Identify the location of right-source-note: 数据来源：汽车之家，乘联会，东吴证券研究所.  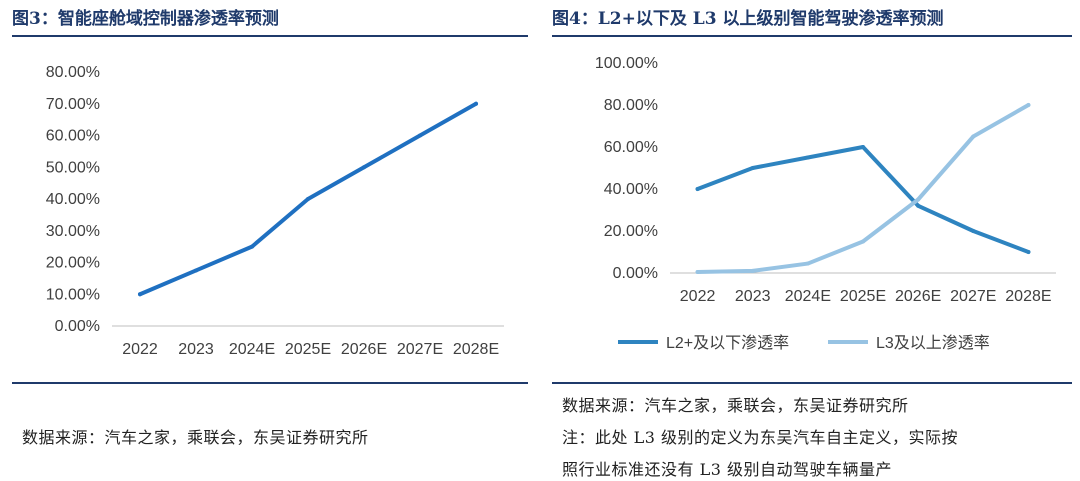
(735, 405).